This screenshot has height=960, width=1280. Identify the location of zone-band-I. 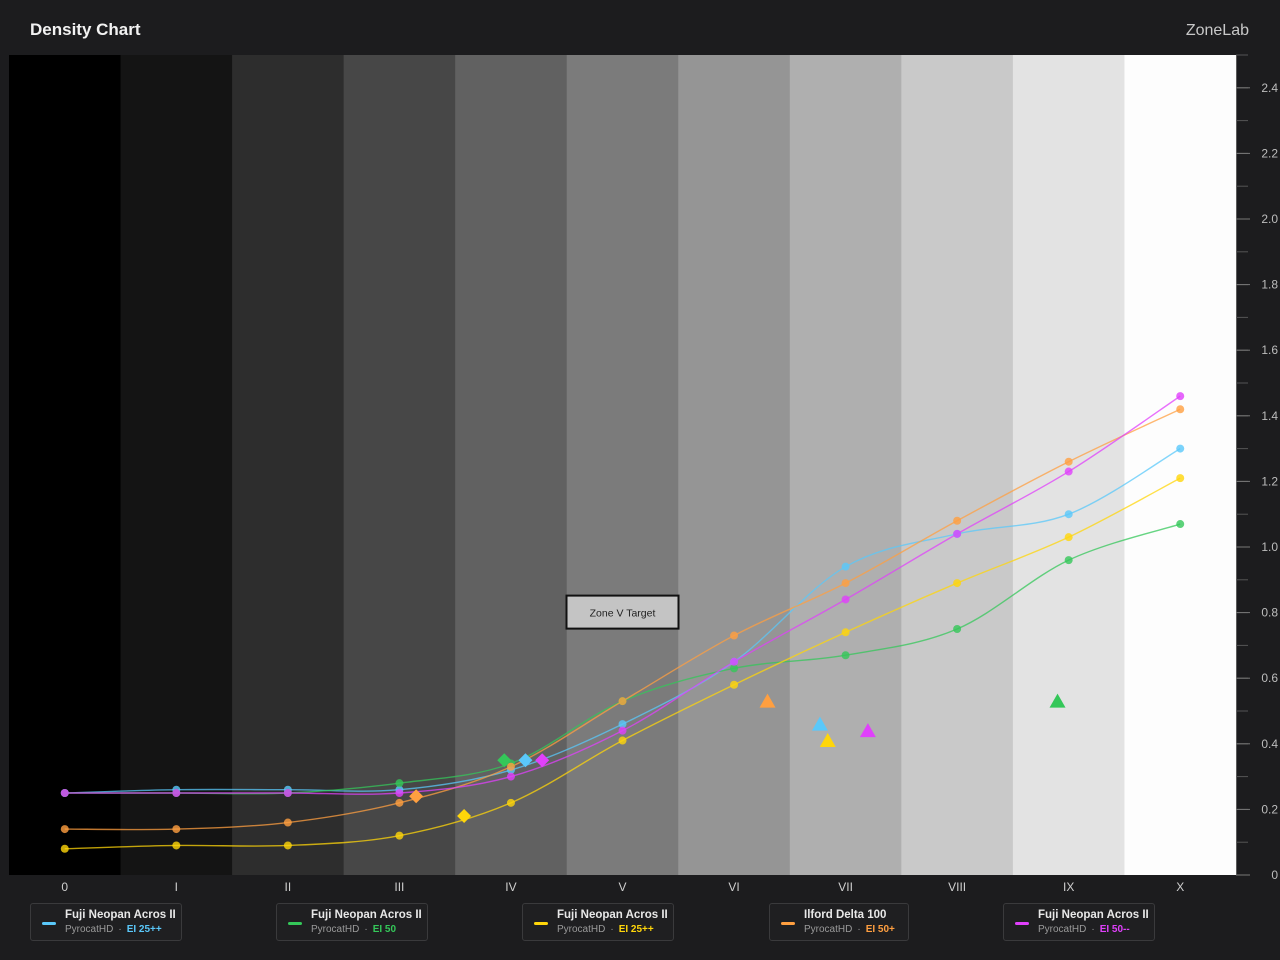
(176, 465).